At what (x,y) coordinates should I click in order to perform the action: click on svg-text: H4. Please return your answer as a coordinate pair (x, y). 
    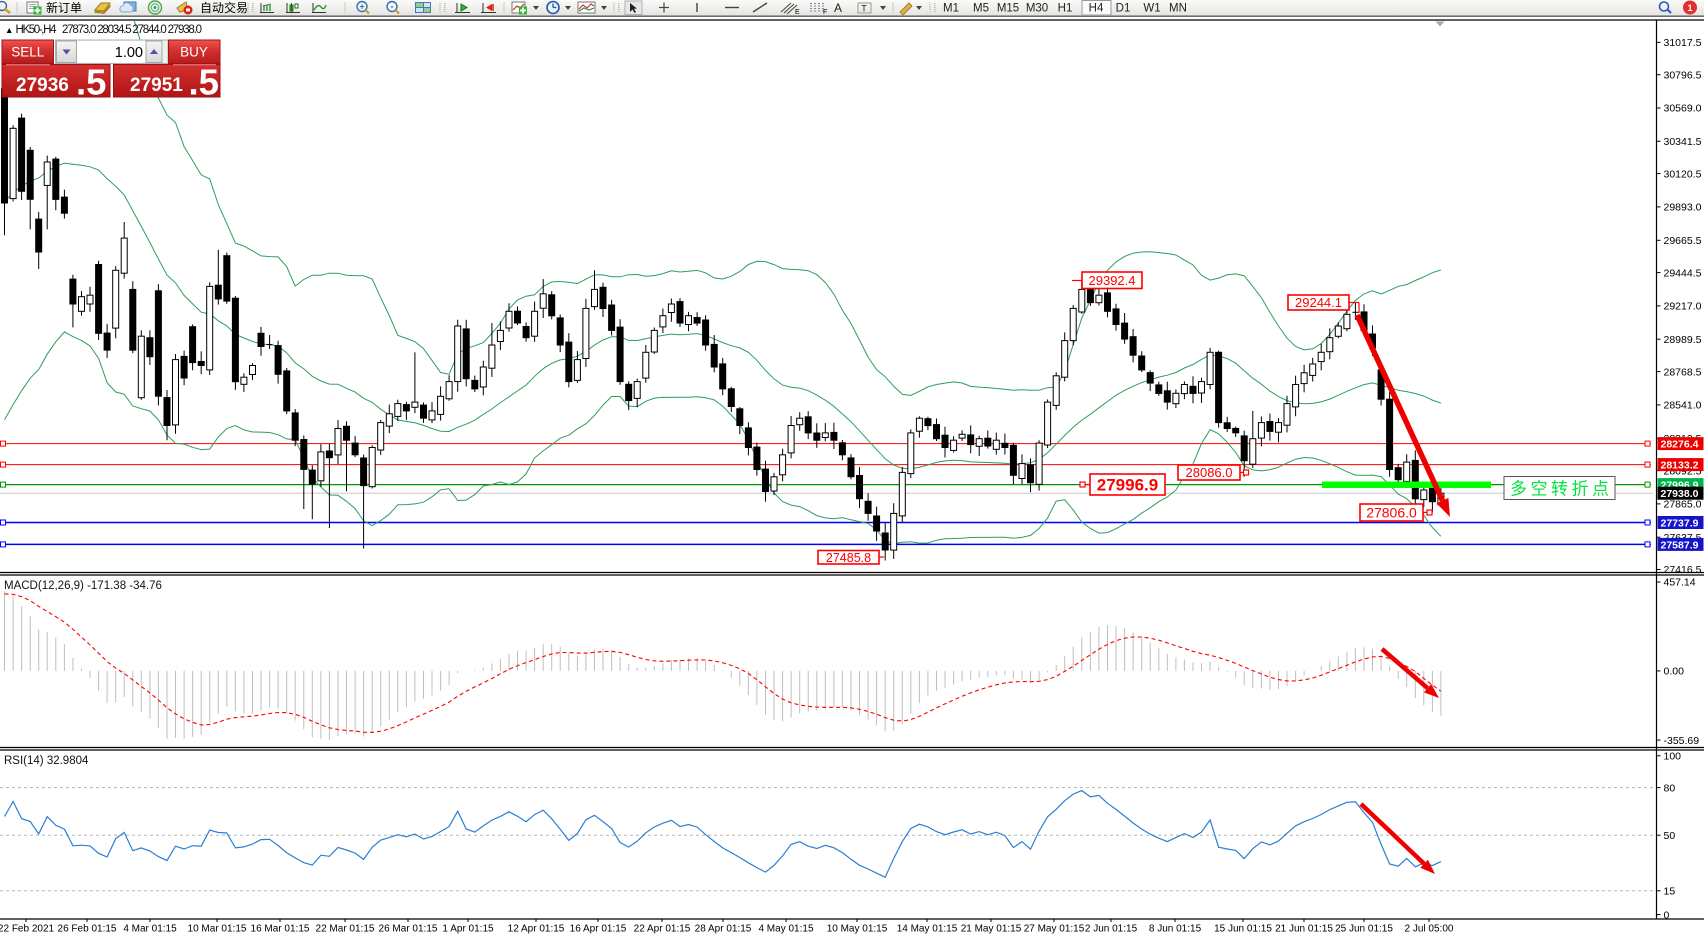
    Looking at the image, I should click on (1096, 9).